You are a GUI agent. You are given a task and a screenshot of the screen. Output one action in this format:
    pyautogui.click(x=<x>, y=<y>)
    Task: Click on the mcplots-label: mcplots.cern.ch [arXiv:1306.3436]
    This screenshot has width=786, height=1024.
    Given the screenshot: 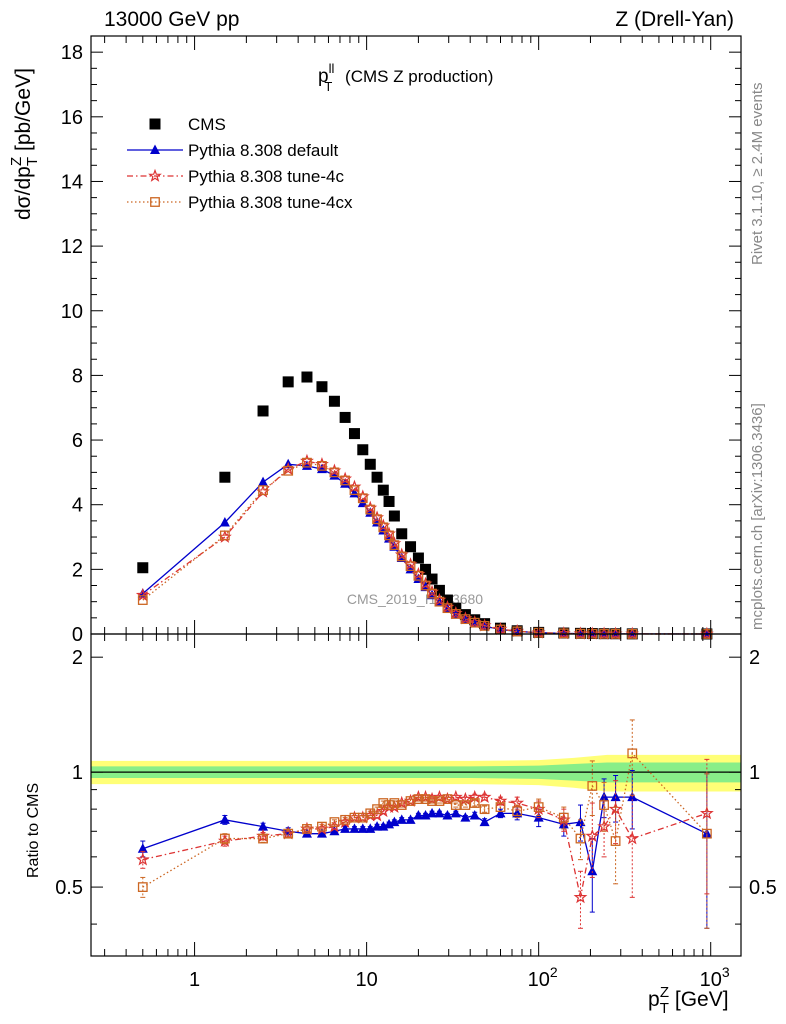 What is the action you would take?
    pyautogui.click(x=757, y=516)
    